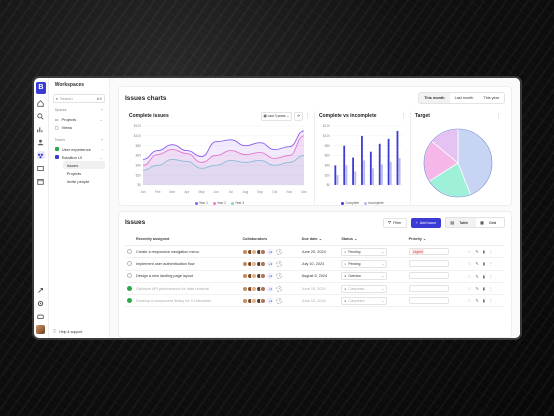  Describe the element at coordinates (101, 110) in the screenshot. I see `spaces-add-icon: +` at that location.